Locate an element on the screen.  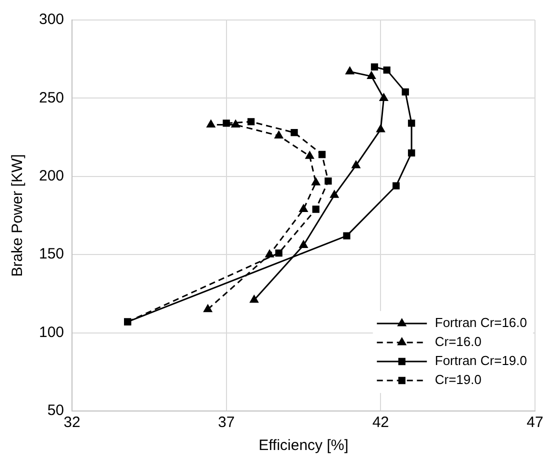
legend-label: Fortran Cr=16.0 is located at coordinates (480, 322).